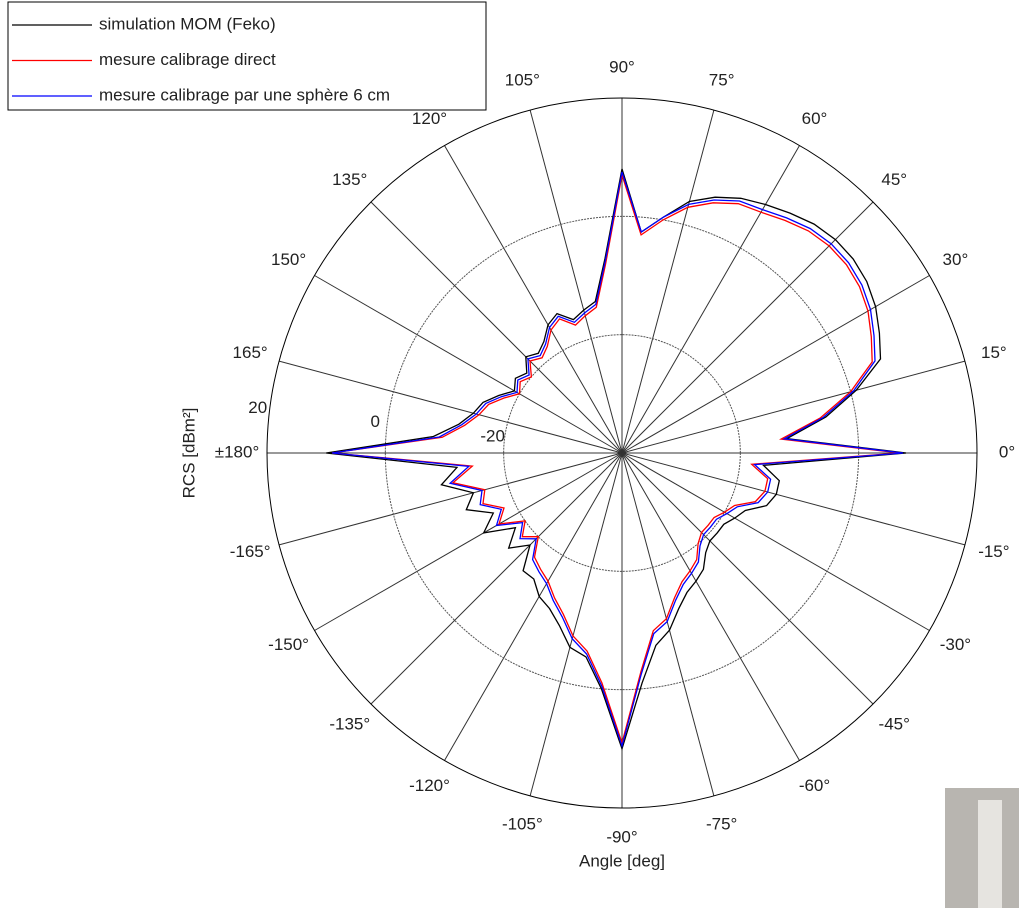 The width and height of the screenshot is (1019, 913). Describe the element at coordinates (994, 352) in the screenshot. I see `angle-label: 15°` at that location.